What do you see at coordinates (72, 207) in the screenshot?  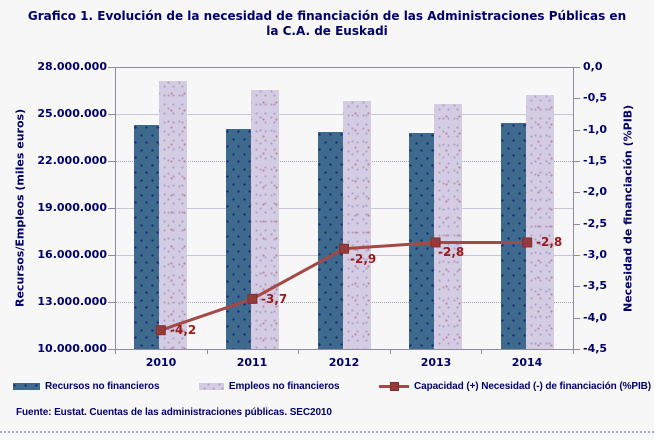 I see `left-axis-tick-label: 19.000.000` at bounding box center [72, 207].